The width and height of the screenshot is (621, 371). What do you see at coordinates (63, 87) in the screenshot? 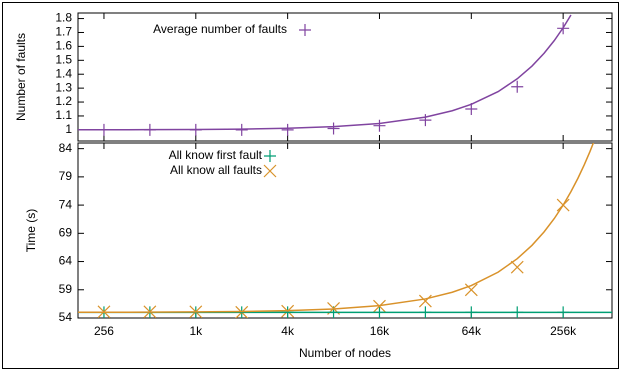
I see `y-tick-label: 1.3` at bounding box center [63, 87].